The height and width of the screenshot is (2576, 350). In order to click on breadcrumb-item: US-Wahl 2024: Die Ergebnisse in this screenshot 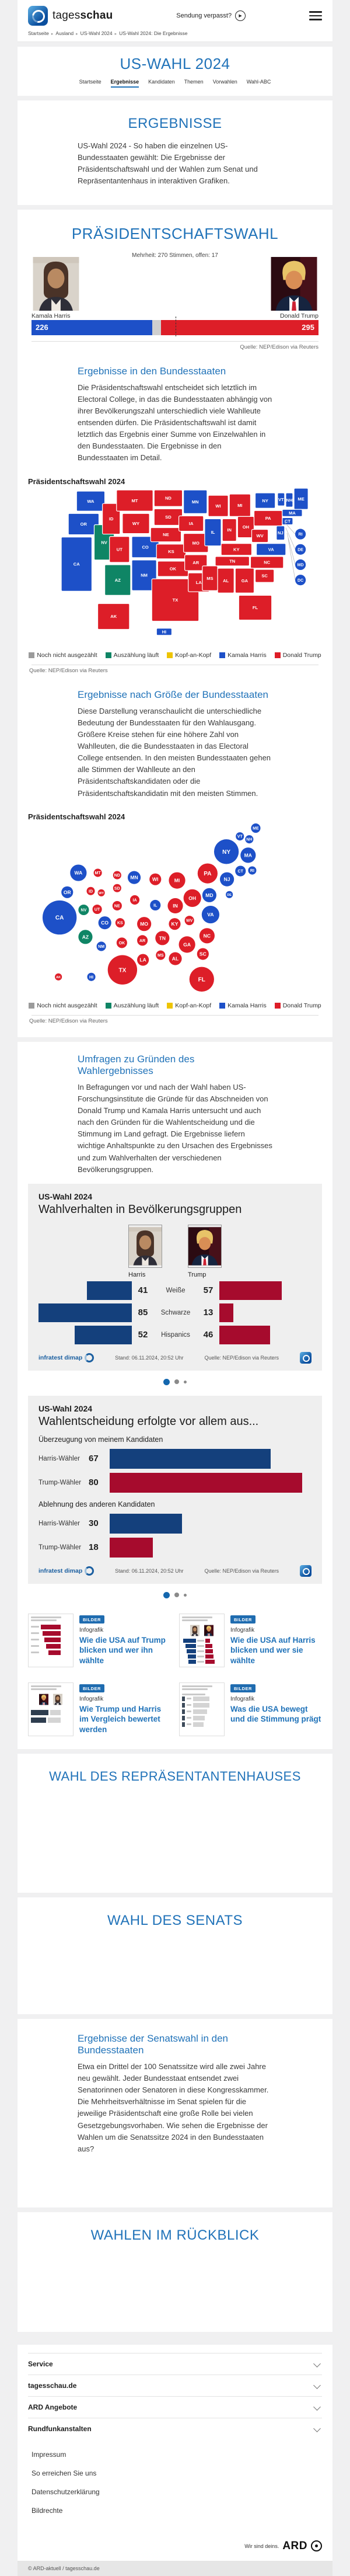, I will do `click(153, 33)`.